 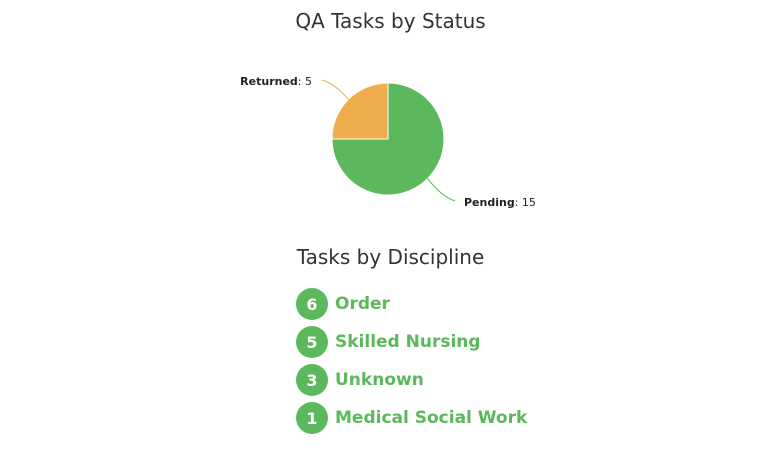 I want to click on discipline-label: Order, so click(x=362, y=304).